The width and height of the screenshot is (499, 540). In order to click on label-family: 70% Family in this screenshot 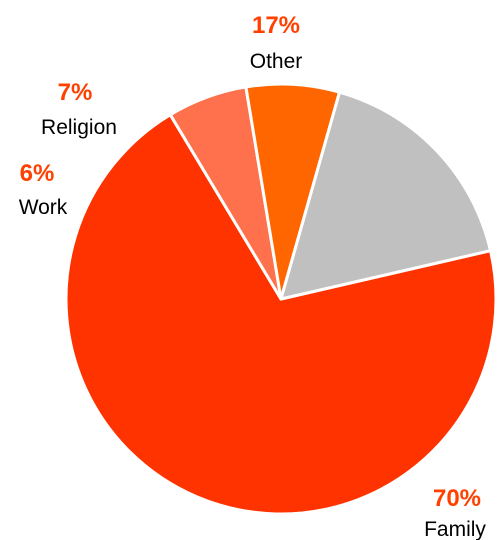, I will do `click(455, 512)`.